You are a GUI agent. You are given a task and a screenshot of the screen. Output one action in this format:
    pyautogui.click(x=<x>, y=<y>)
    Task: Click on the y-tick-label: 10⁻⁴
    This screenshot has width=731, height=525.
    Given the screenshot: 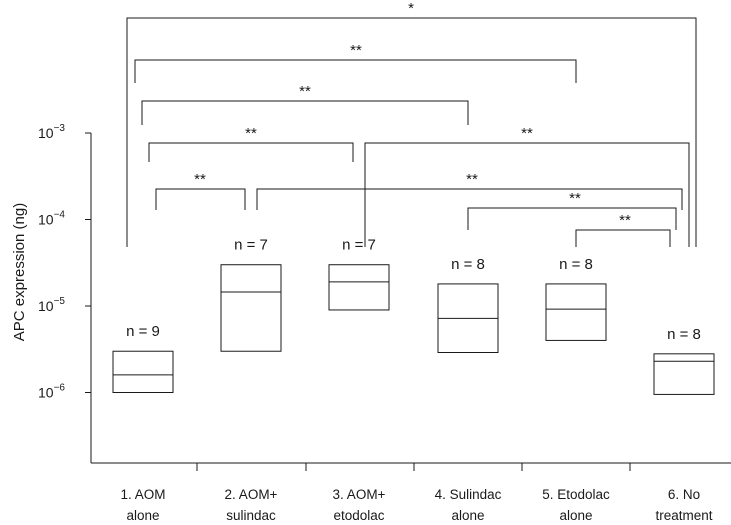 What is the action you would take?
    pyautogui.click(x=51, y=219)
    